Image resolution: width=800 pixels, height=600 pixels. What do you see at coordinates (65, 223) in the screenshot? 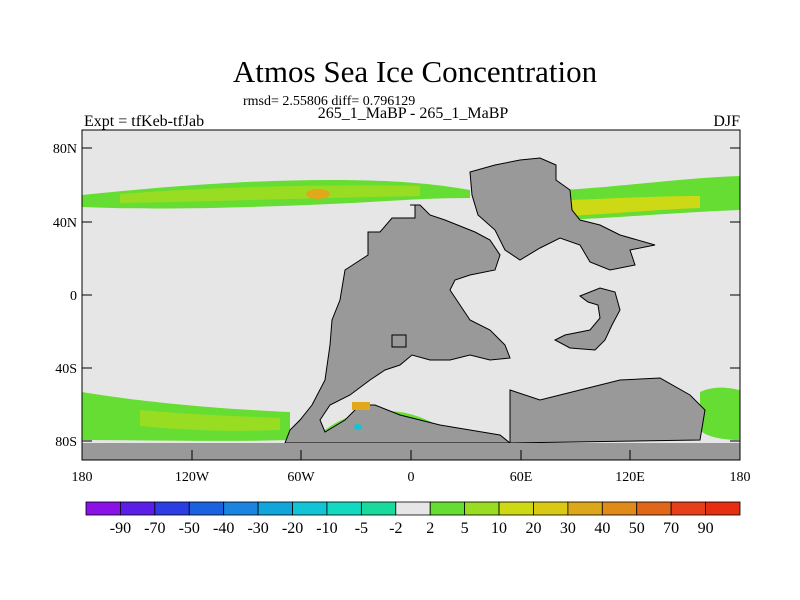
I see `lat-label: 40N` at bounding box center [65, 223].